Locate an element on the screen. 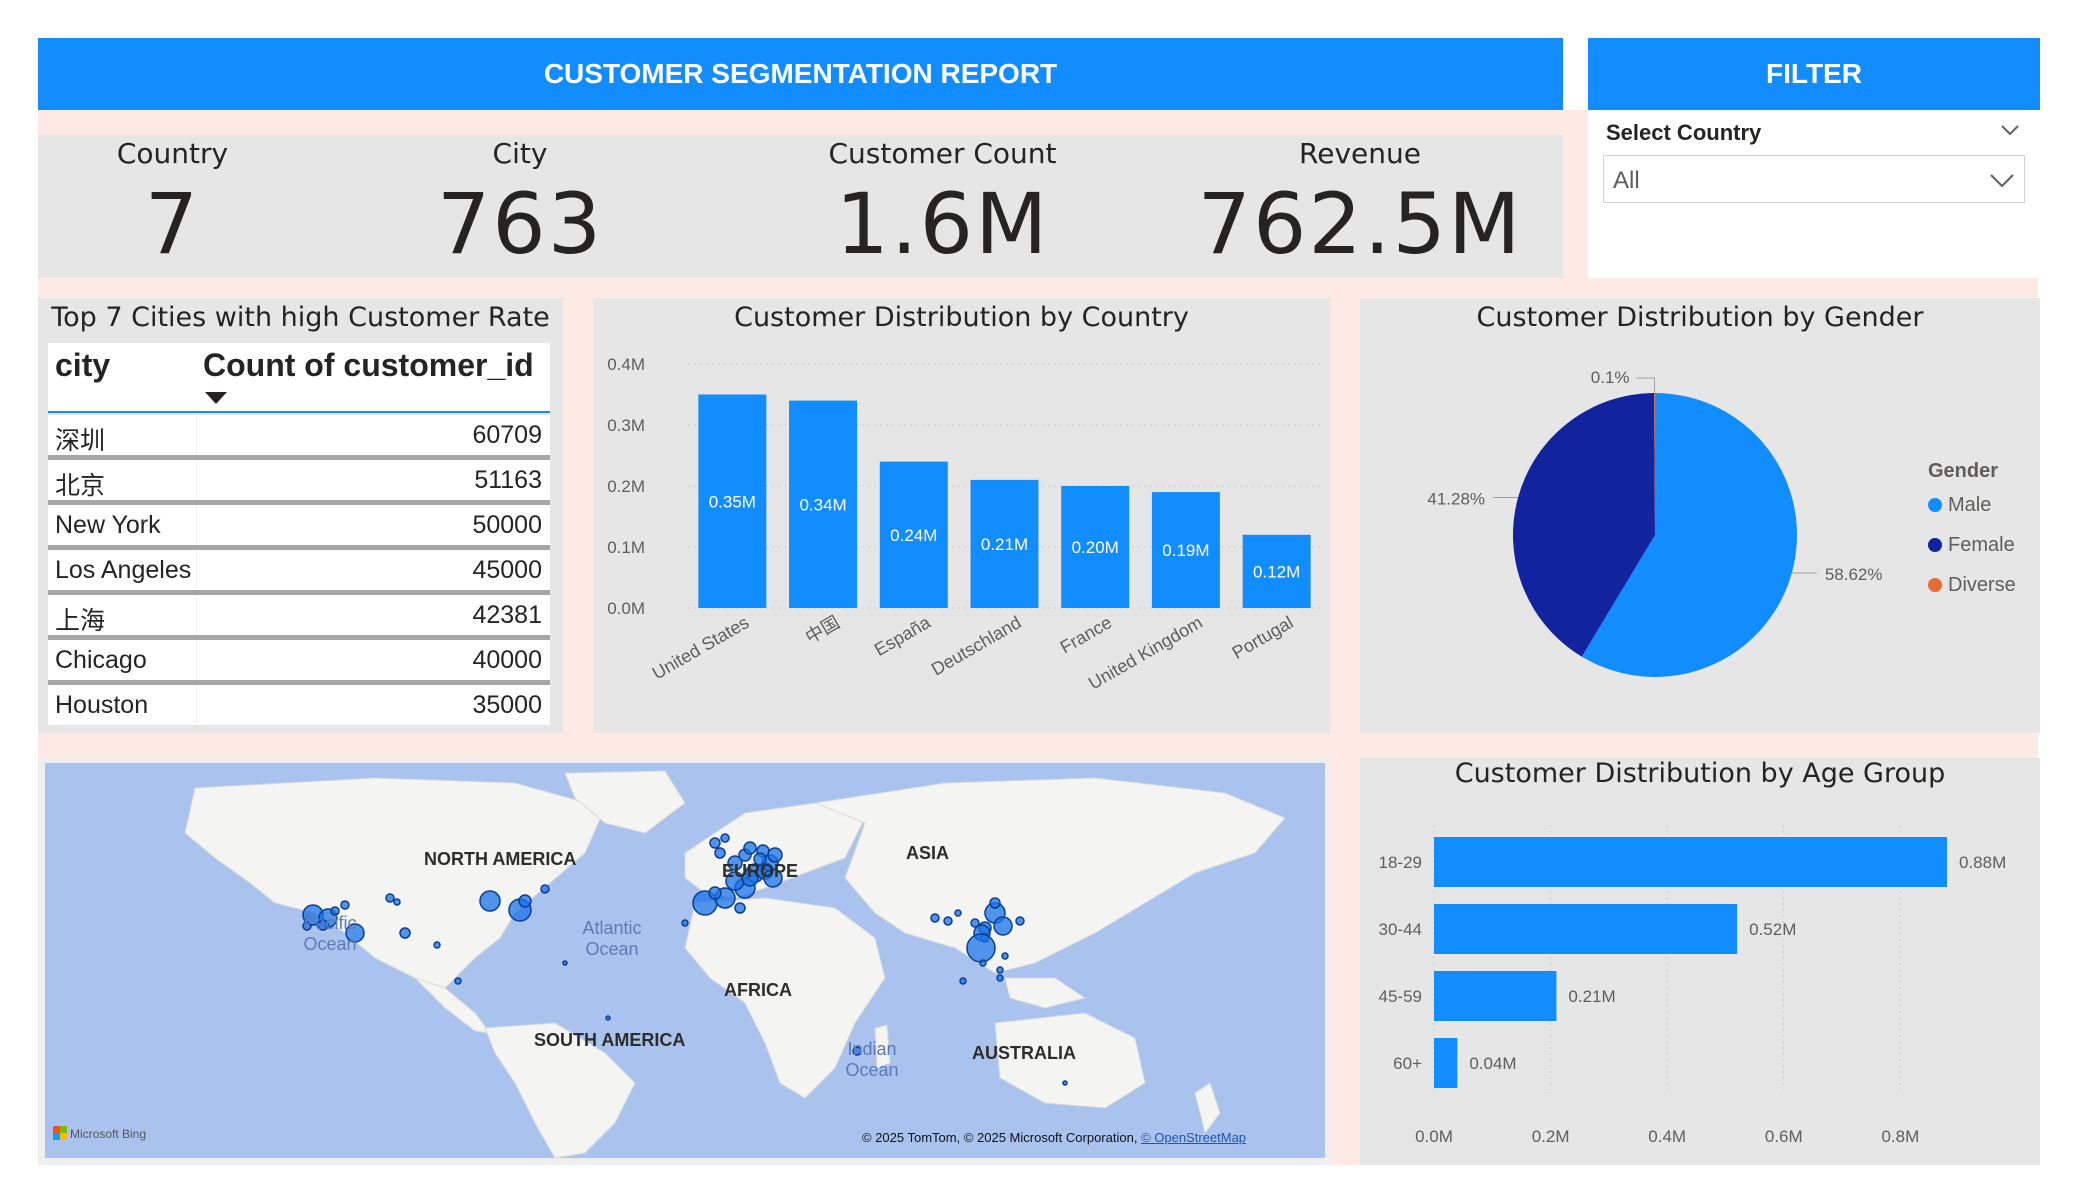 Image resolution: width=2075 pixels, height=1200 pixels. data-label: 41.28% is located at coordinates (1456, 498).